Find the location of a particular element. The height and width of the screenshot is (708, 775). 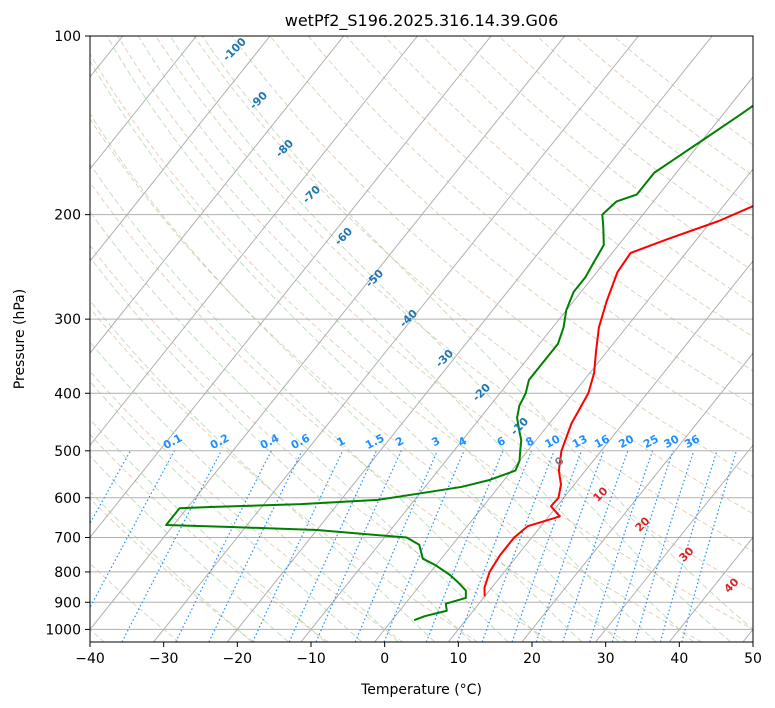

mixing-ratio-label: 3 is located at coordinates (435, 441).